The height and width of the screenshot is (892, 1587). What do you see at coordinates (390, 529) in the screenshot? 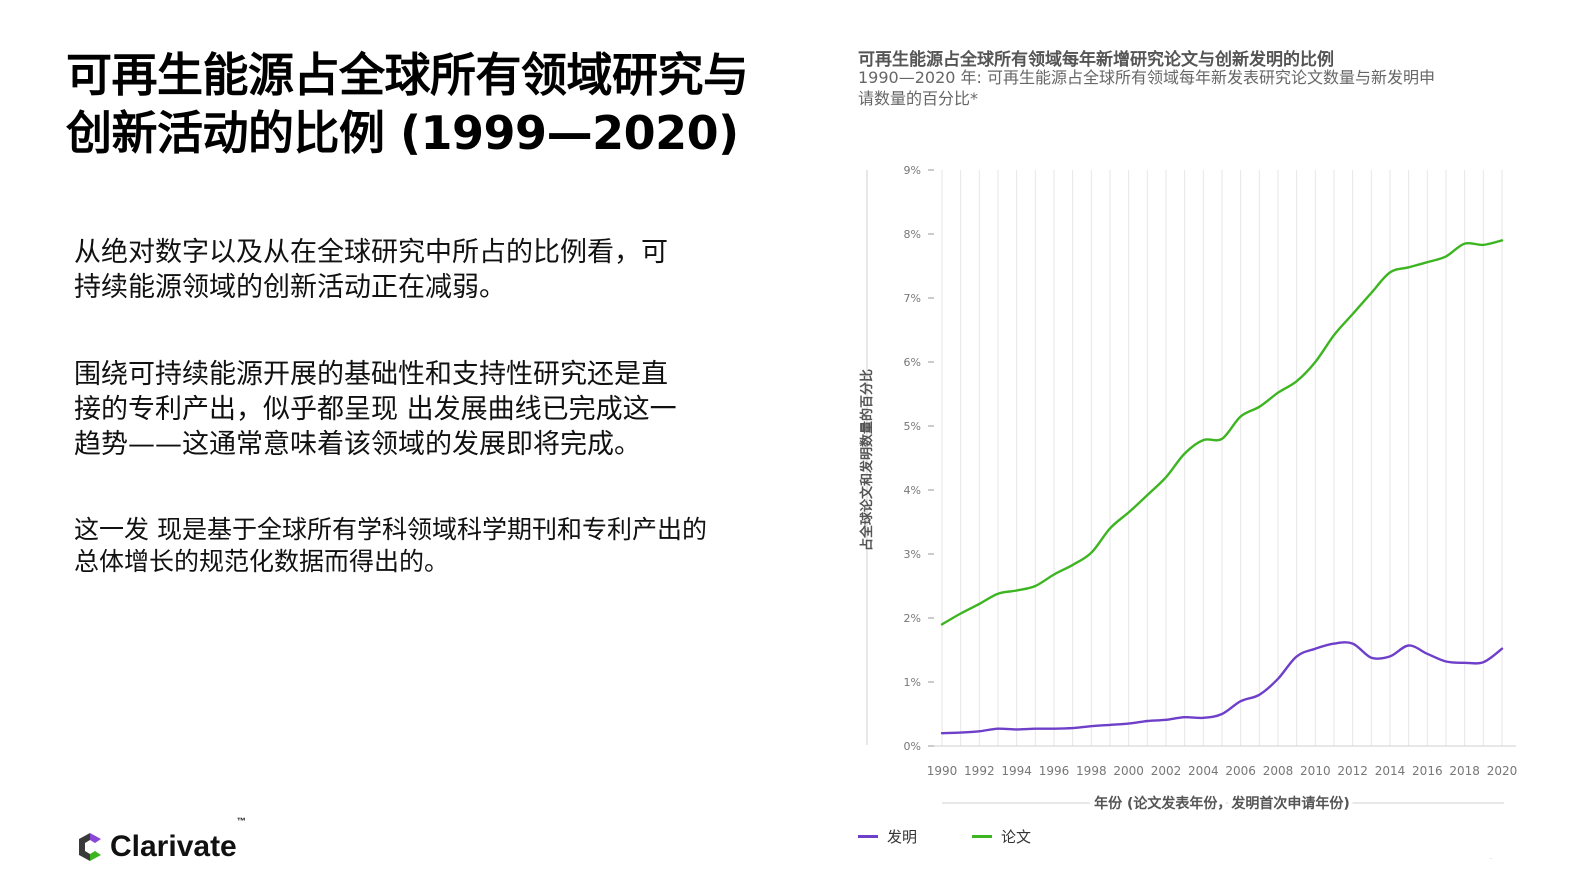
I see `paragraph-3-line-1: 这一发 现是基于全球所有学科领域科学期刊和专利产出的` at bounding box center [390, 529].